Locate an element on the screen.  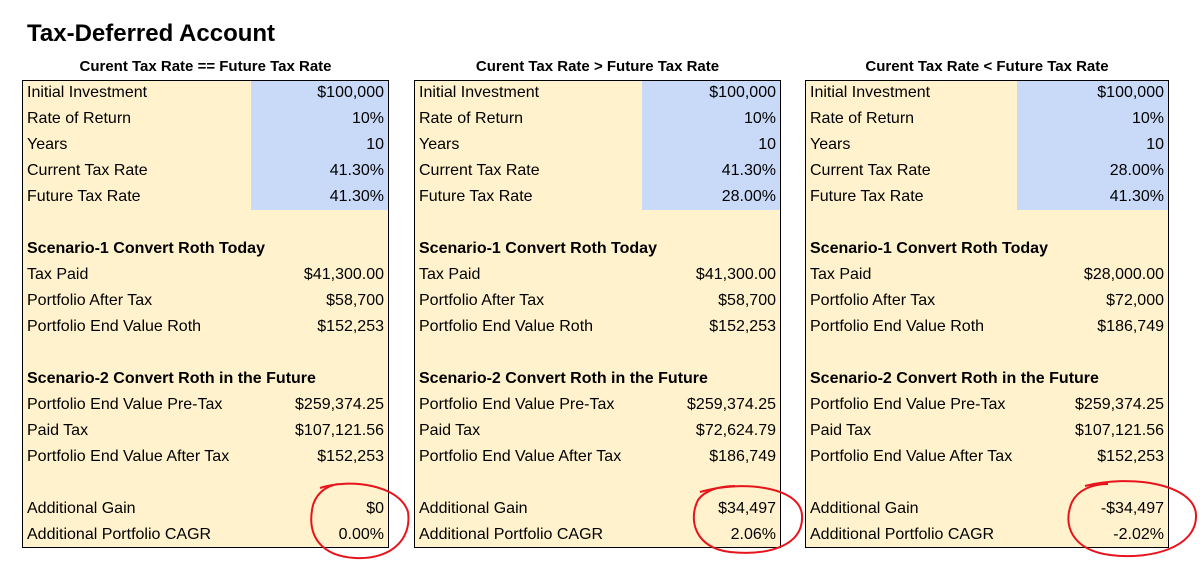
panel-header: Curent Tax Rate == Future Tax Rate is located at coordinates (205, 66).